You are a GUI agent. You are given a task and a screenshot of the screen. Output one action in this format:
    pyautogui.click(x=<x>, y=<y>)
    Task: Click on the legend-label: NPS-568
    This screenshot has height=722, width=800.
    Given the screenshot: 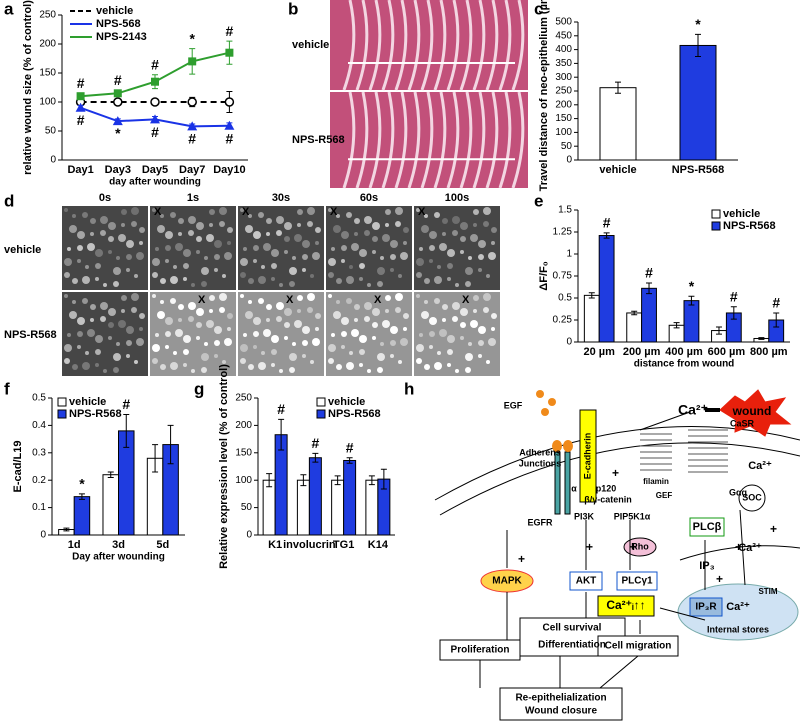 What is the action you would take?
    pyautogui.click(x=118, y=24)
    